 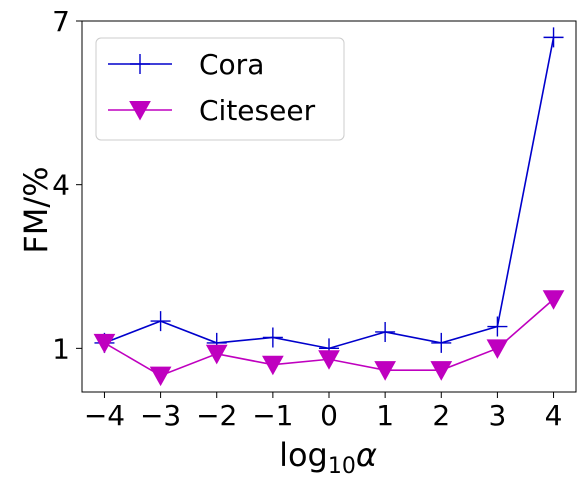 I want to click on legend-marker-citeseer, so click(x=140, y=111).